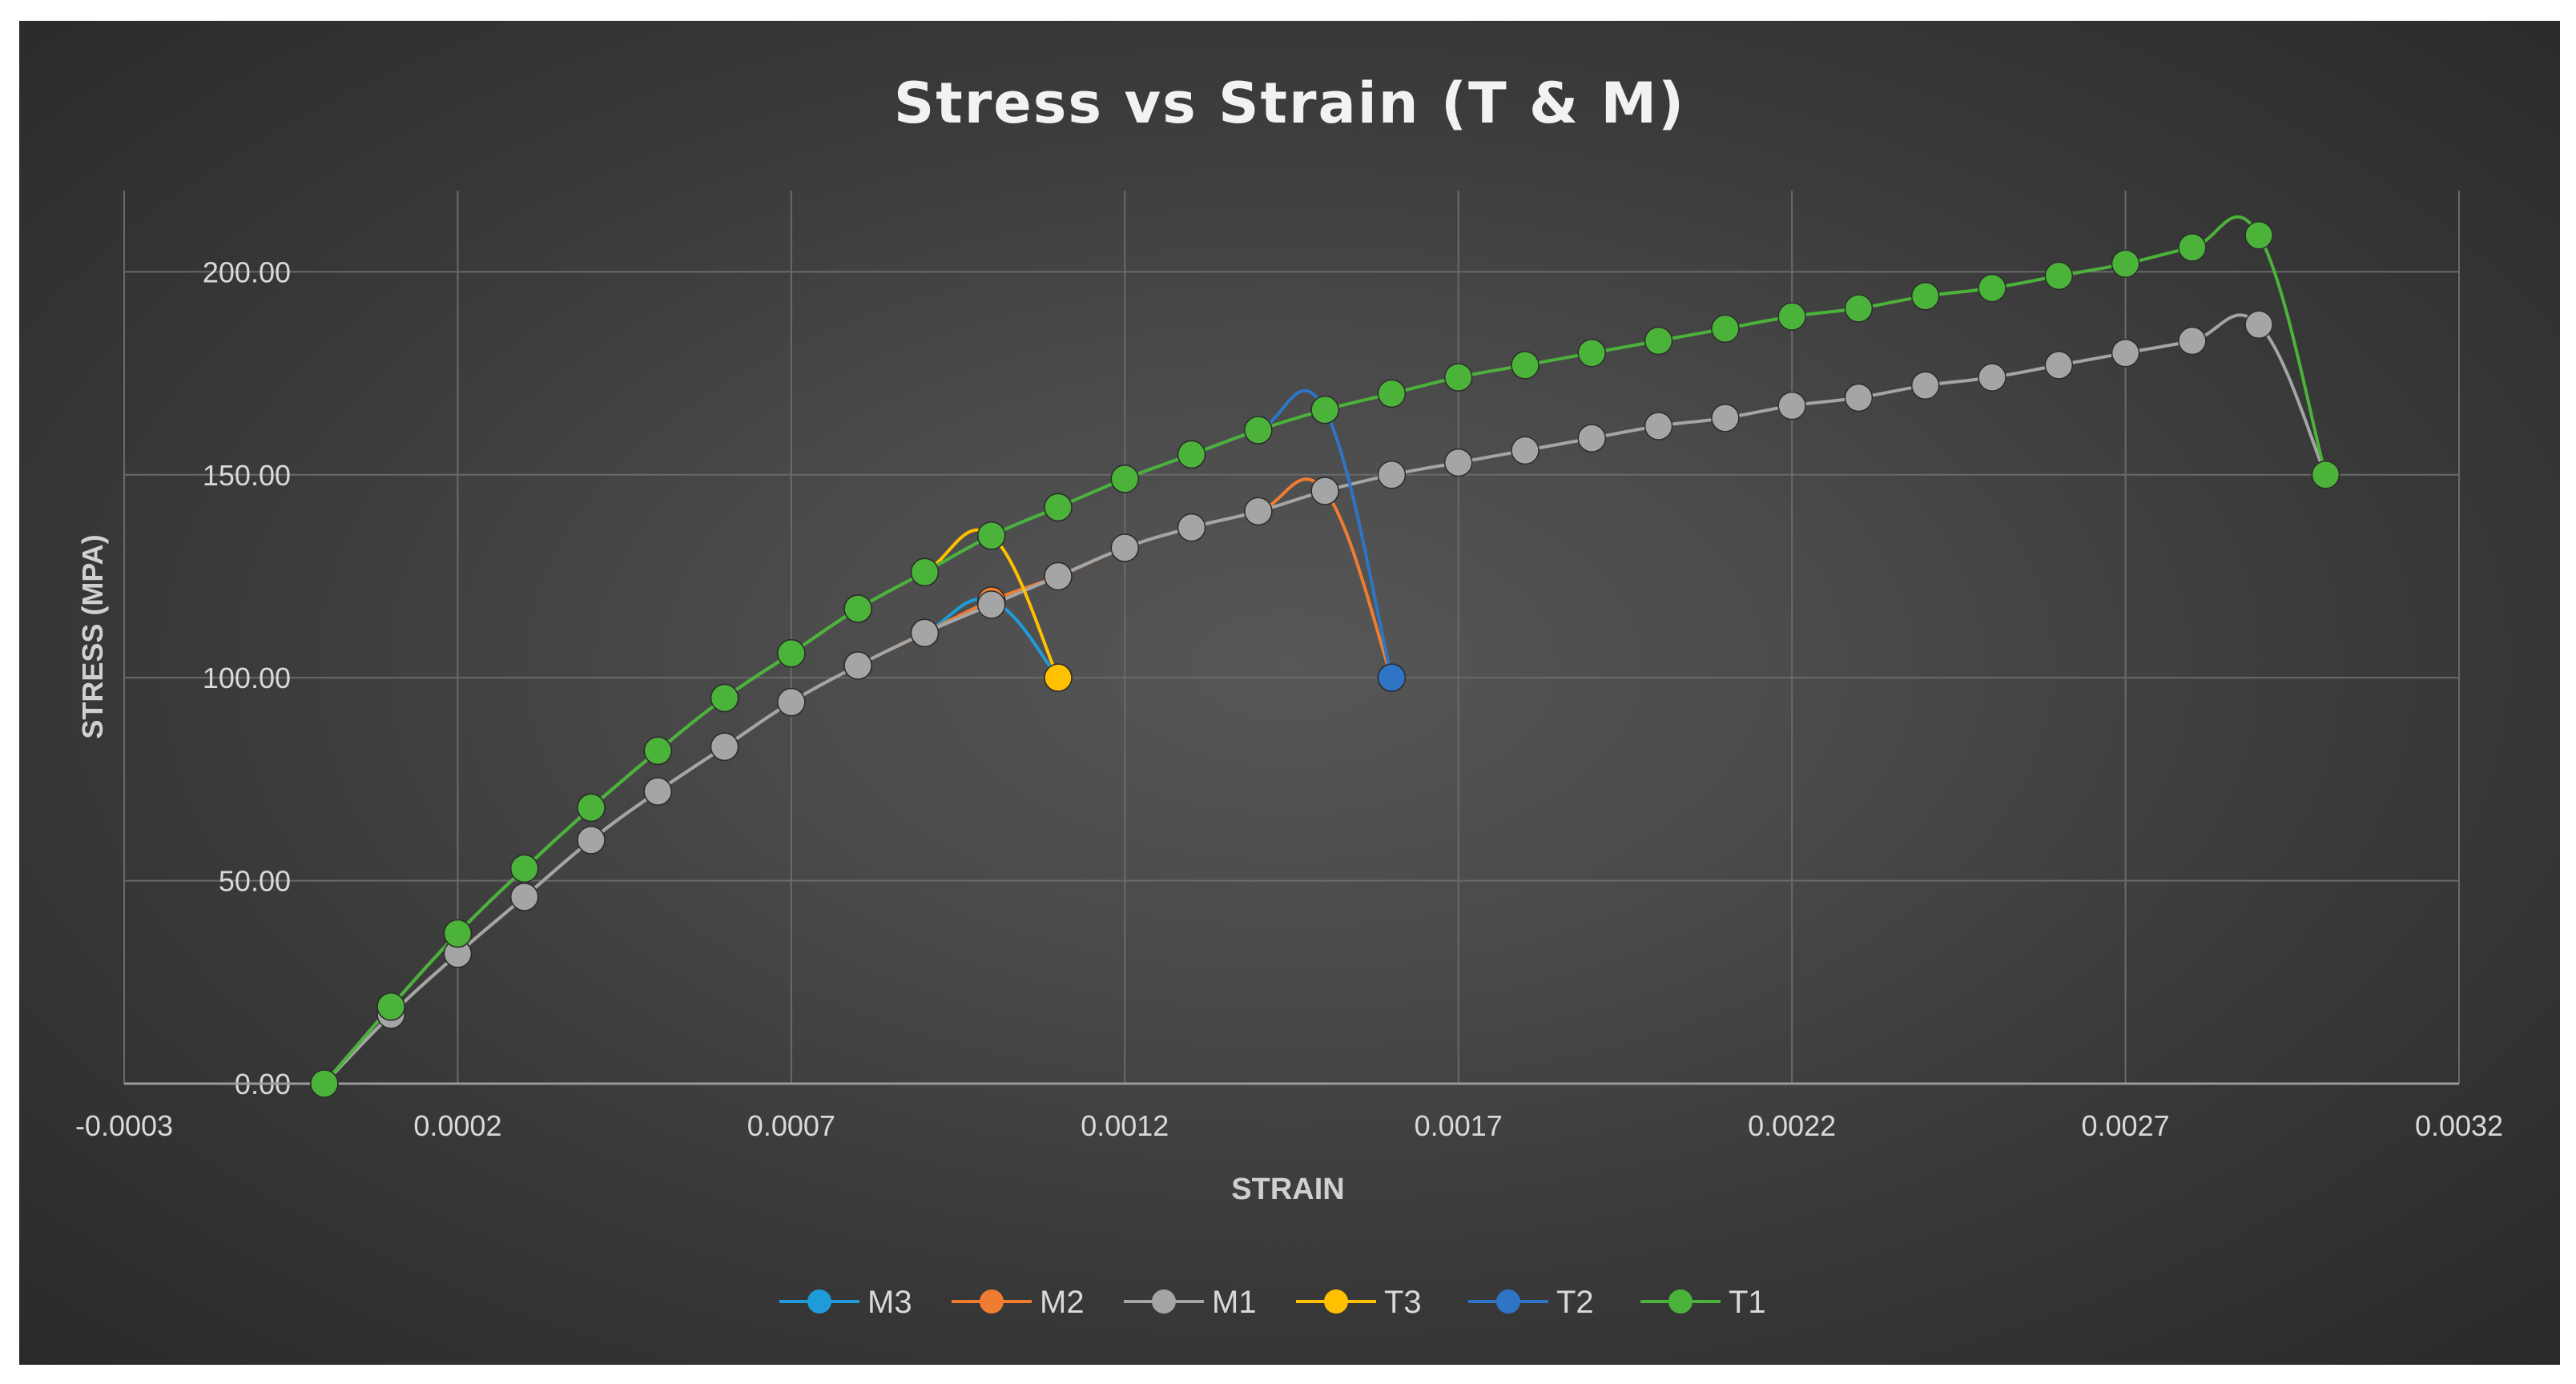  What do you see at coordinates (255, 881) in the screenshot?
I see `y-tick-label: 50.00` at bounding box center [255, 881].